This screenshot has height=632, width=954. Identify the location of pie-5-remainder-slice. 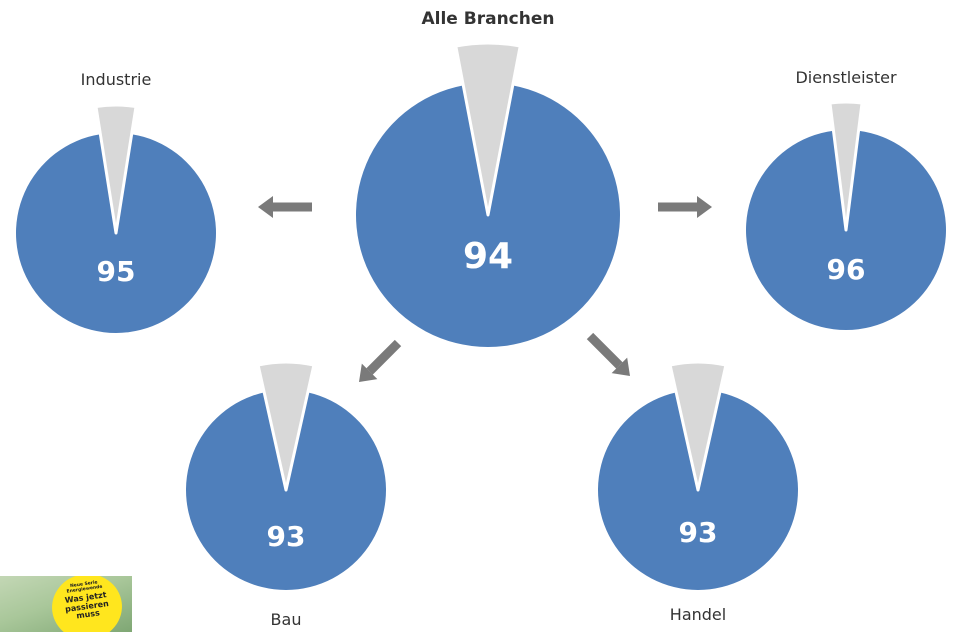
(698, 426).